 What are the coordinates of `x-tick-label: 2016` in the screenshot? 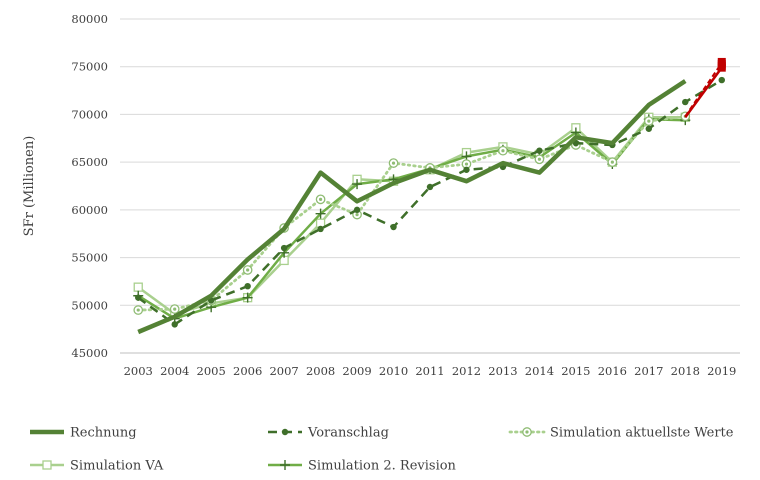 It's located at (612, 371).